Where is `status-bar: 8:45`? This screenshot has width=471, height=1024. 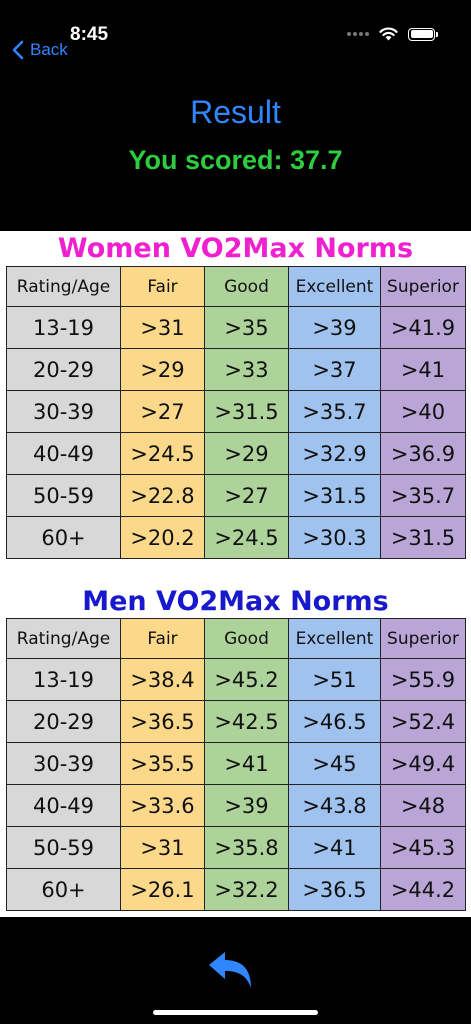
status-bar: 8:45 is located at coordinates (235, 25).